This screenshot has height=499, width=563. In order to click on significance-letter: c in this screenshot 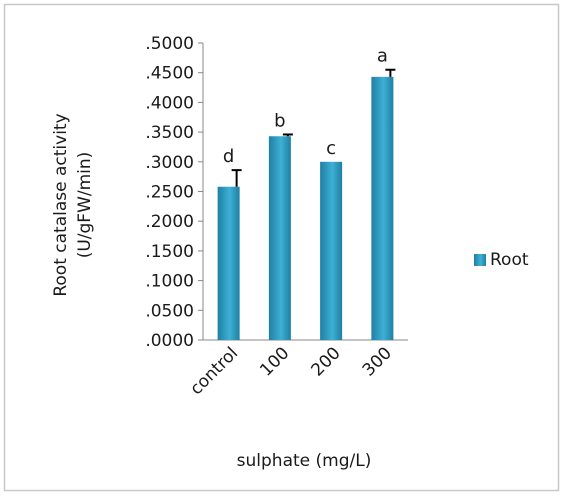, I will do `click(331, 148)`.